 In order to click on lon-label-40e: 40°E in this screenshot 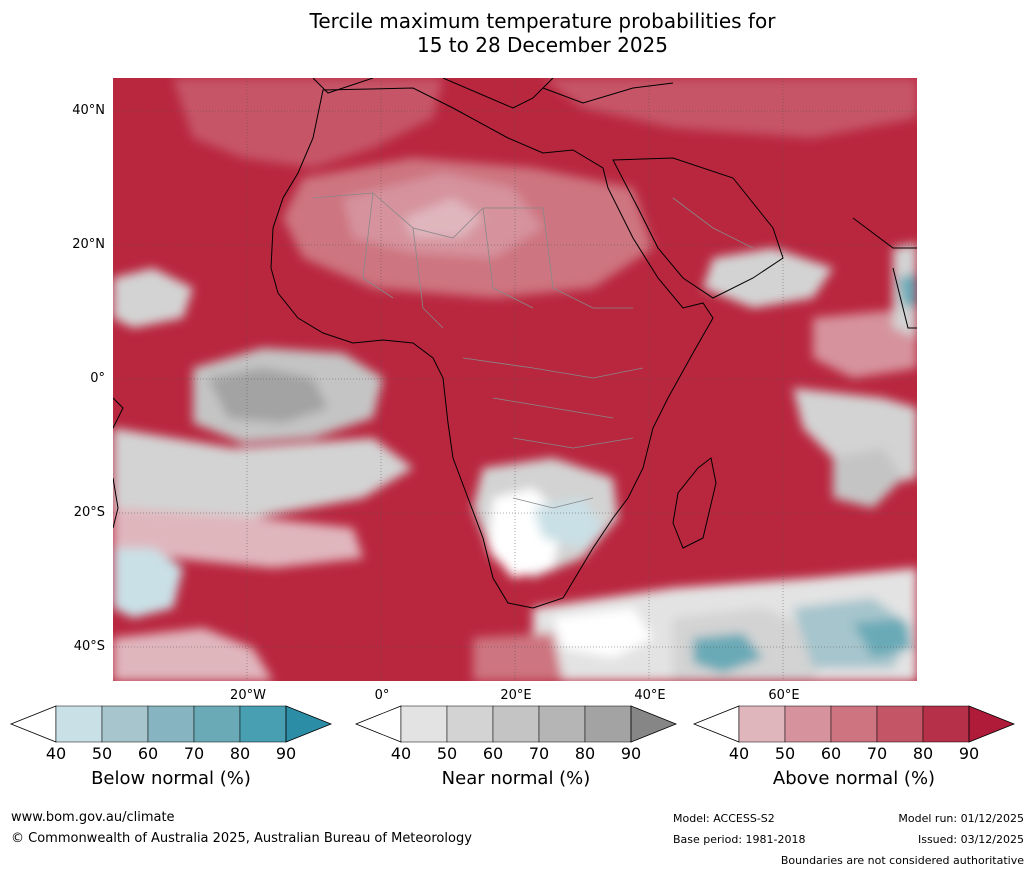, I will do `click(650, 695)`.